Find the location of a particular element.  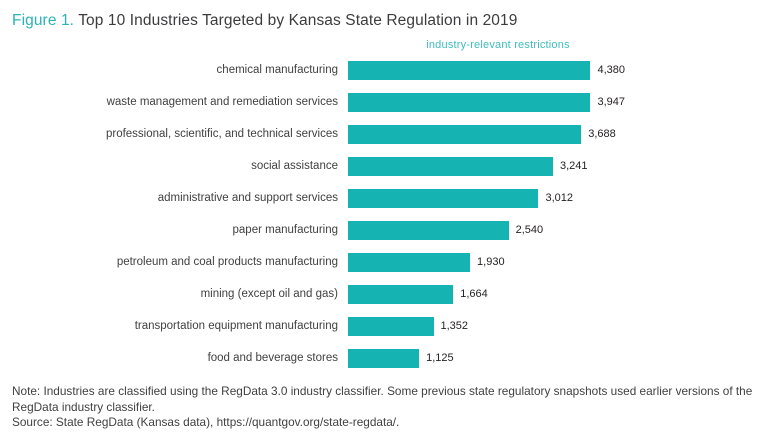

chart-row: food and beverage stores 1,125 is located at coordinates (384, 358).